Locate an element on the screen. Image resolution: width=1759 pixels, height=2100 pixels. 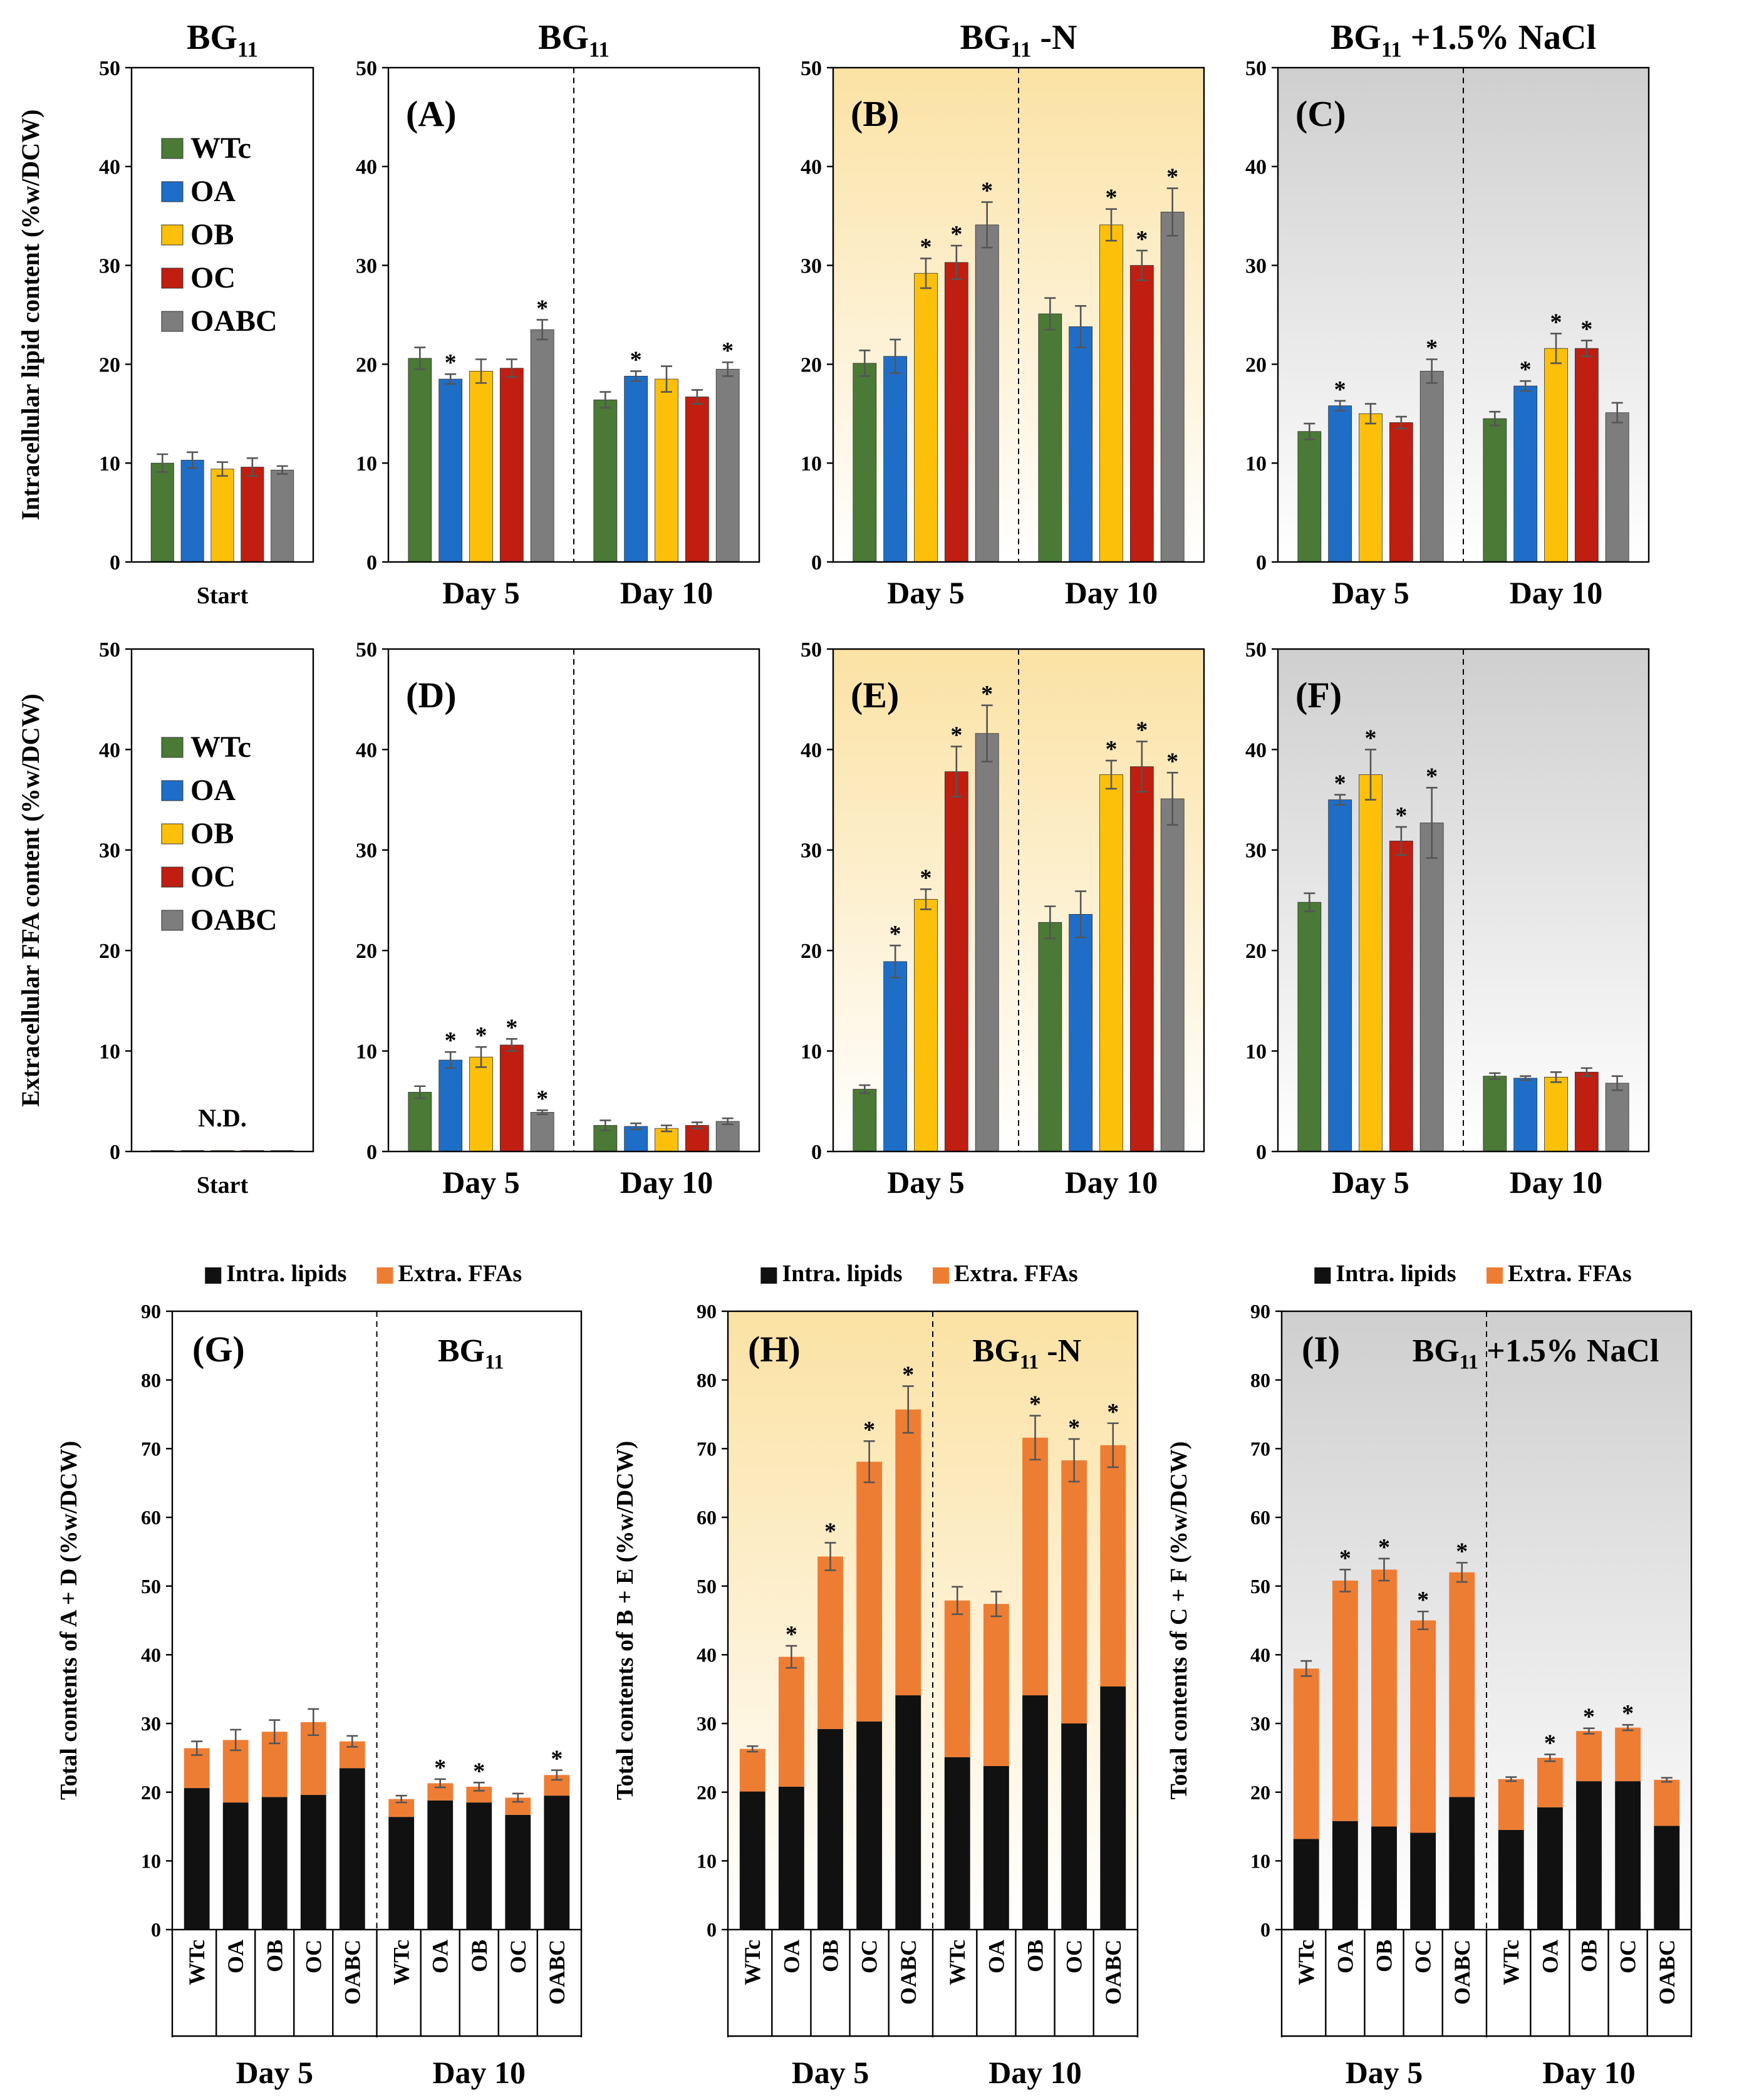
panel-letter: (D) is located at coordinates (431, 695).